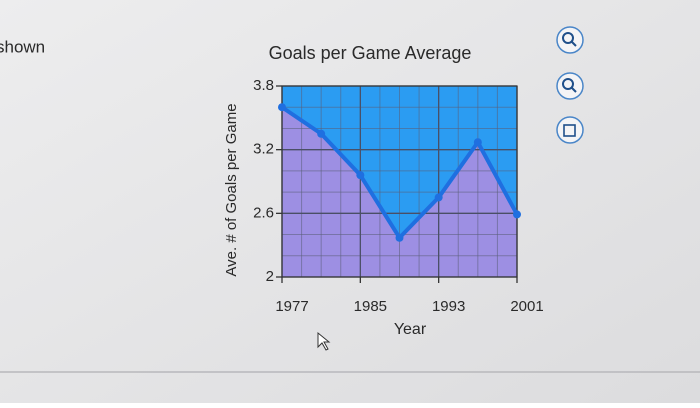 The height and width of the screenshot is (408, 700). What do you see at coordinates (410, 329) in the screenshot?
I see `x-axis-label: Year` at bounding box center [410, 329].